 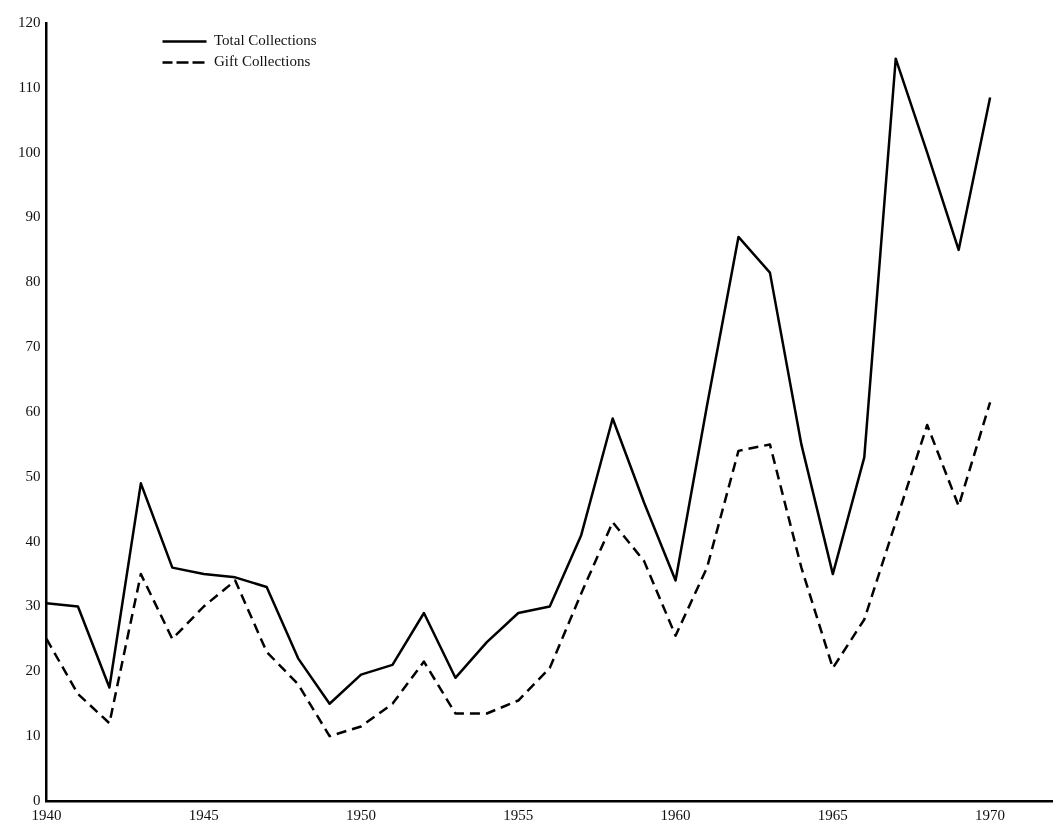 What do you see at coordinates (265, 40) in the screenshot?
I see `legend-label: Total Collections` at bounding box center [265, 40].